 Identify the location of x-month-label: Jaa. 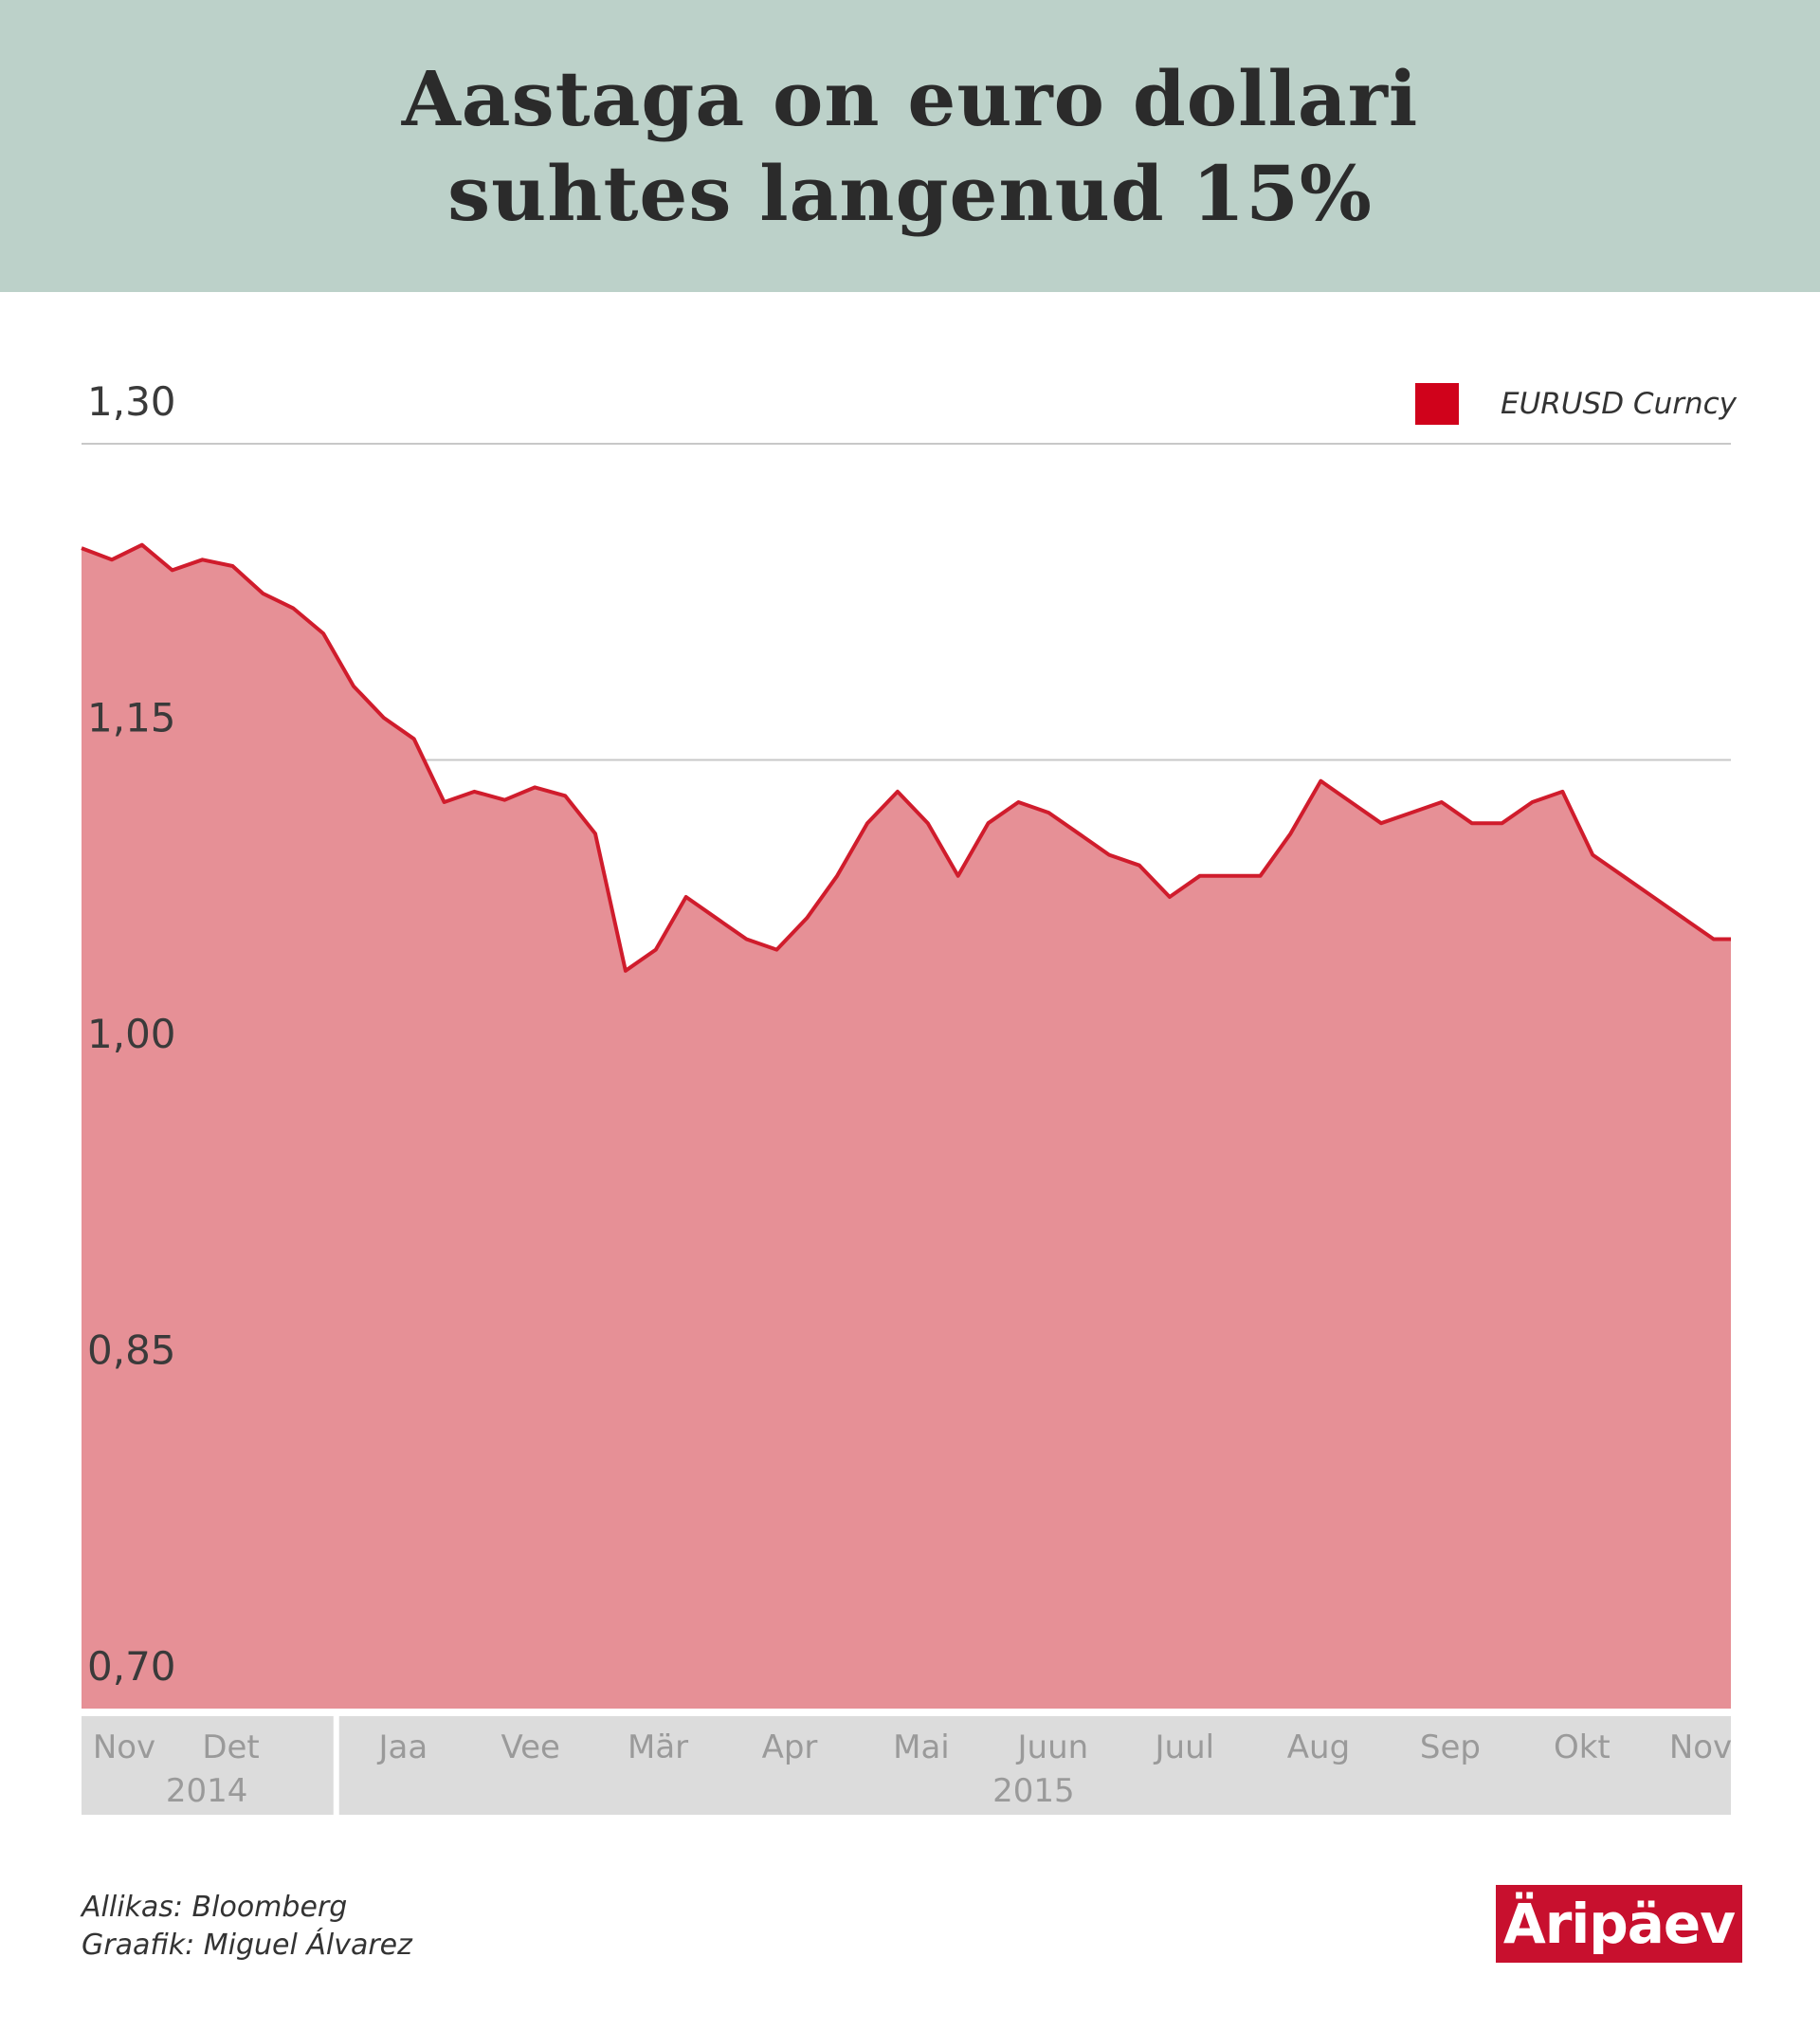
(402, 1747).